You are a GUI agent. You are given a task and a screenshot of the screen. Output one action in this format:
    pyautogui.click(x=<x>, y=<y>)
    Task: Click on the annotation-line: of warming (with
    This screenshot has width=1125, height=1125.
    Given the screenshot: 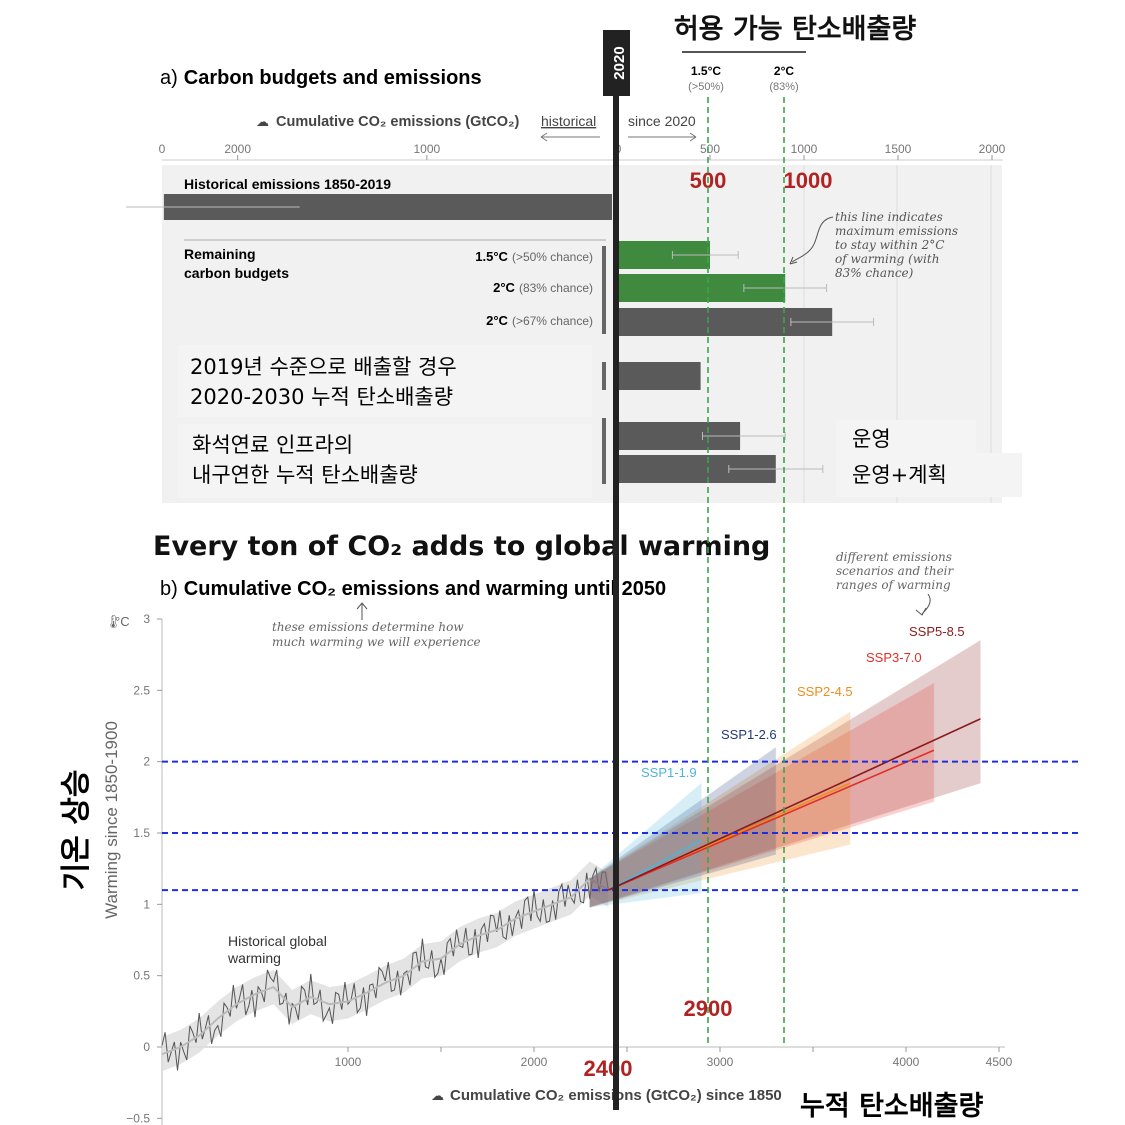 What is the action you would take?
    pyautogui.click(x=887, y=259)
    